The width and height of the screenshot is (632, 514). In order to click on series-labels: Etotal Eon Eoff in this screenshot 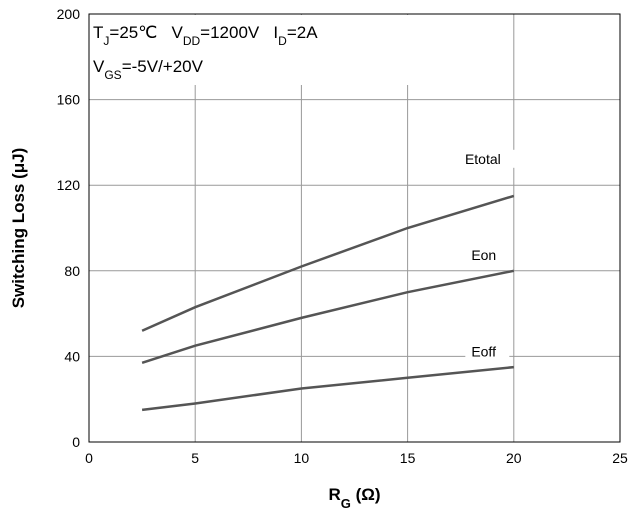, I will do `click(488, 255)`.